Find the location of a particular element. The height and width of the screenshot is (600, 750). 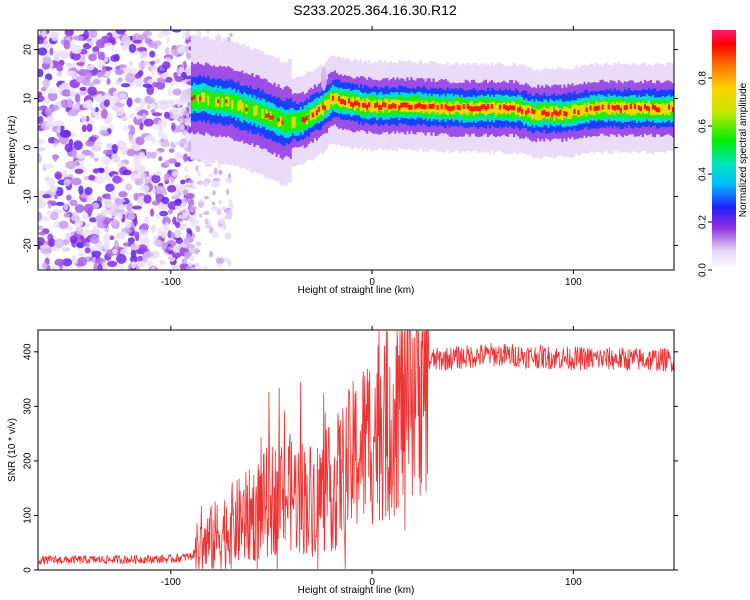

y-tick-label: 300 is located at coordinates (28, 406).